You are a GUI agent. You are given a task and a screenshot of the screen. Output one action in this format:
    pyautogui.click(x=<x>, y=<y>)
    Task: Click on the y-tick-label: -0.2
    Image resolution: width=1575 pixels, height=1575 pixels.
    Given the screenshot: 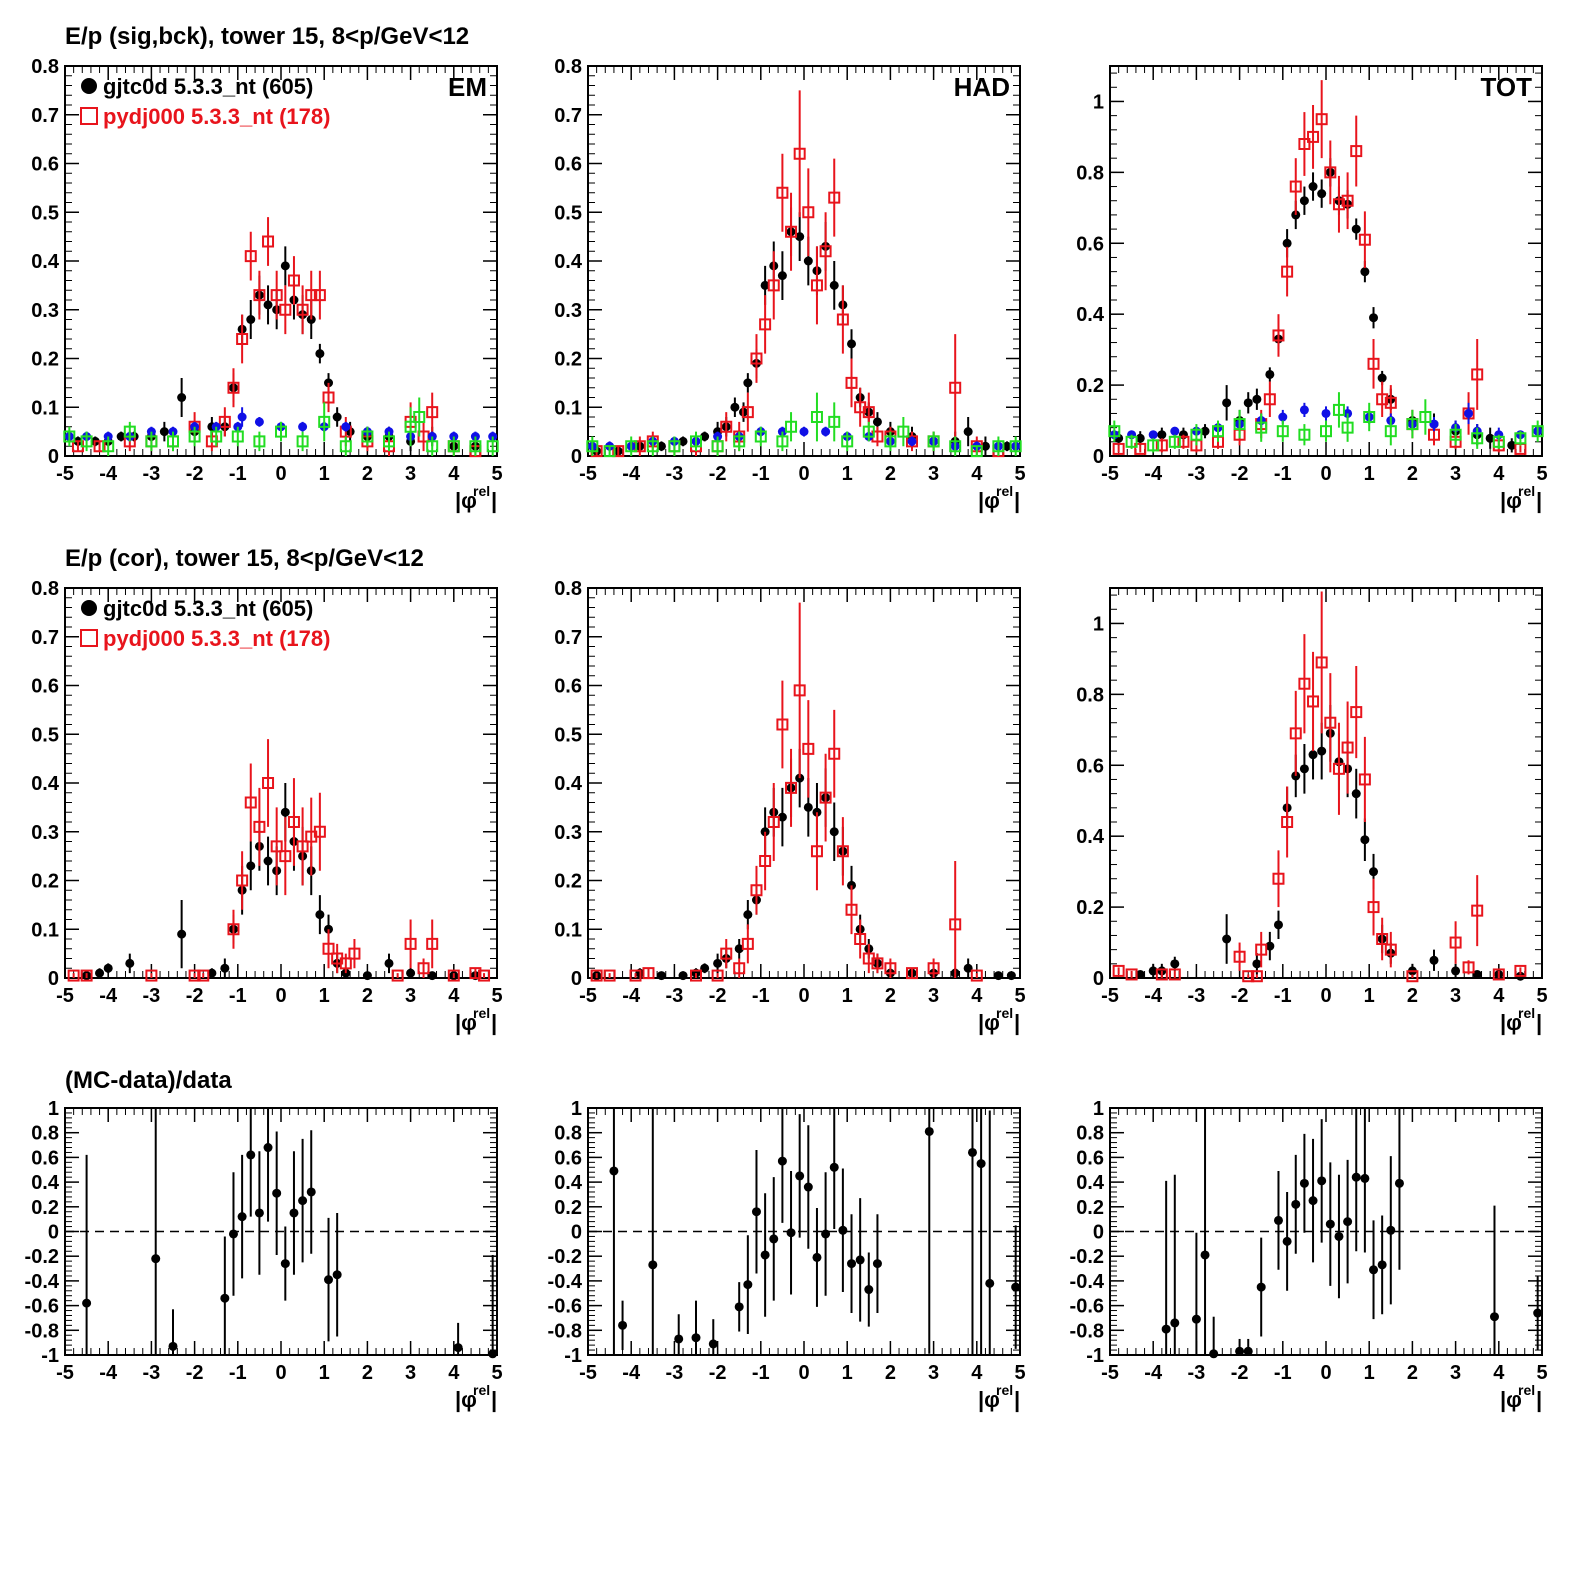 What is the action you would take?
    pyautogui.click(x=1087, y=1257)
    